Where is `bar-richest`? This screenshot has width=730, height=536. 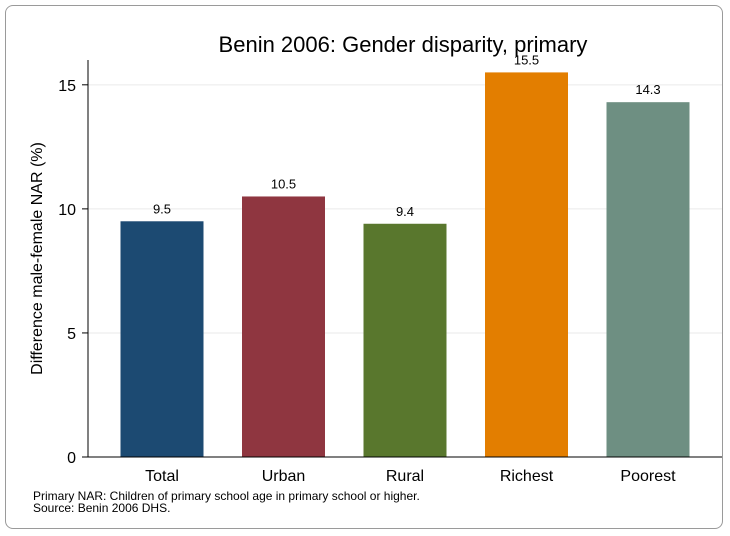
bar-richest is located at coordinates (526, 264).